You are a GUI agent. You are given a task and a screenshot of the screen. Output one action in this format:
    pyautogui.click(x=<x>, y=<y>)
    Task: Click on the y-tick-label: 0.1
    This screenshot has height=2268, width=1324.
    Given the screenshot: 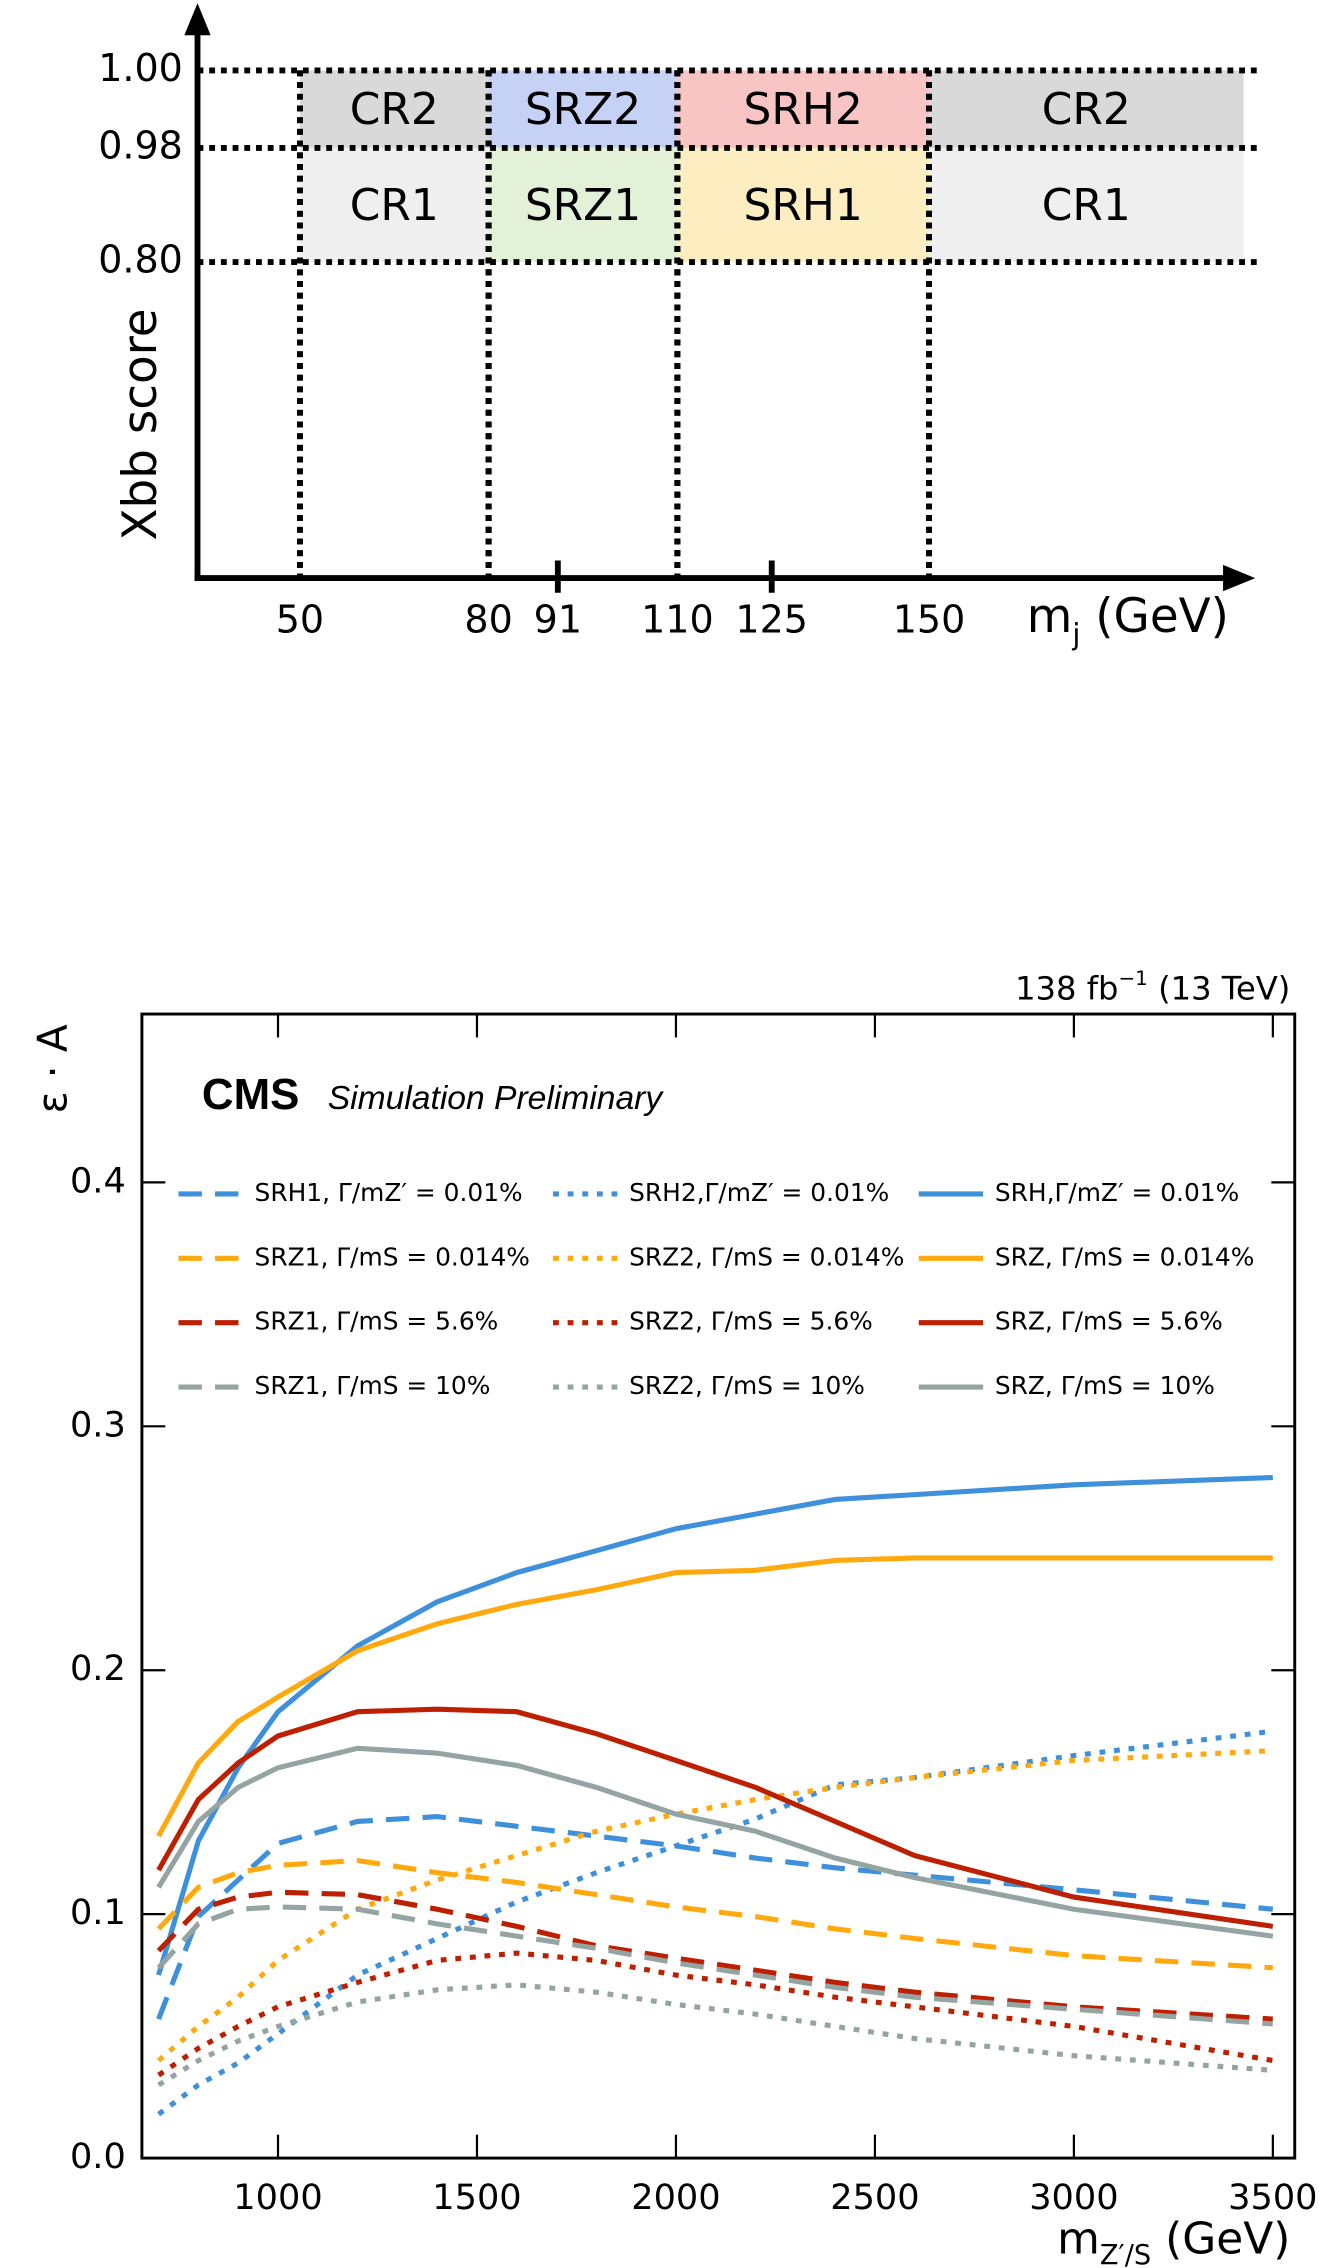 What is the action you would take?
    pyautogui.click(x=98, y=1912)
    